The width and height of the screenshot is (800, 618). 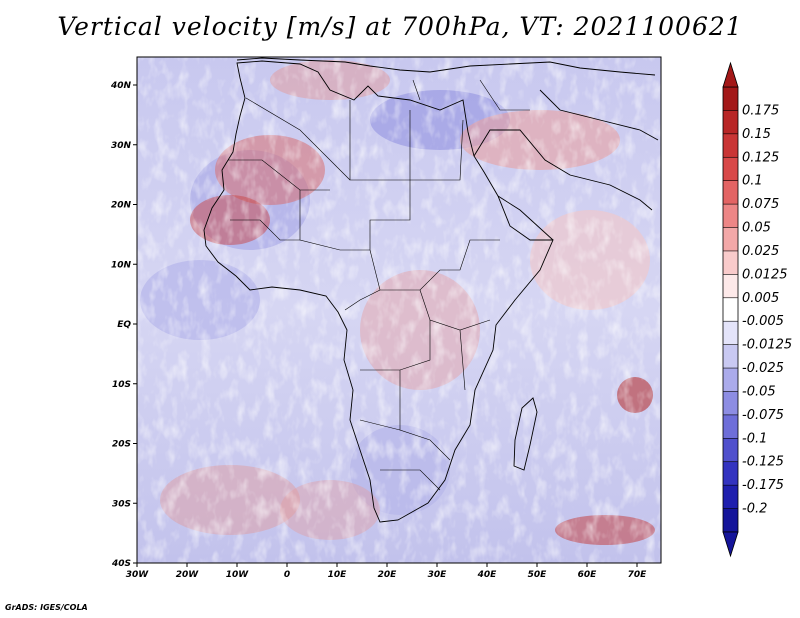 I want to click on lat-tick-label: 10N, so click(x=121, y=265).